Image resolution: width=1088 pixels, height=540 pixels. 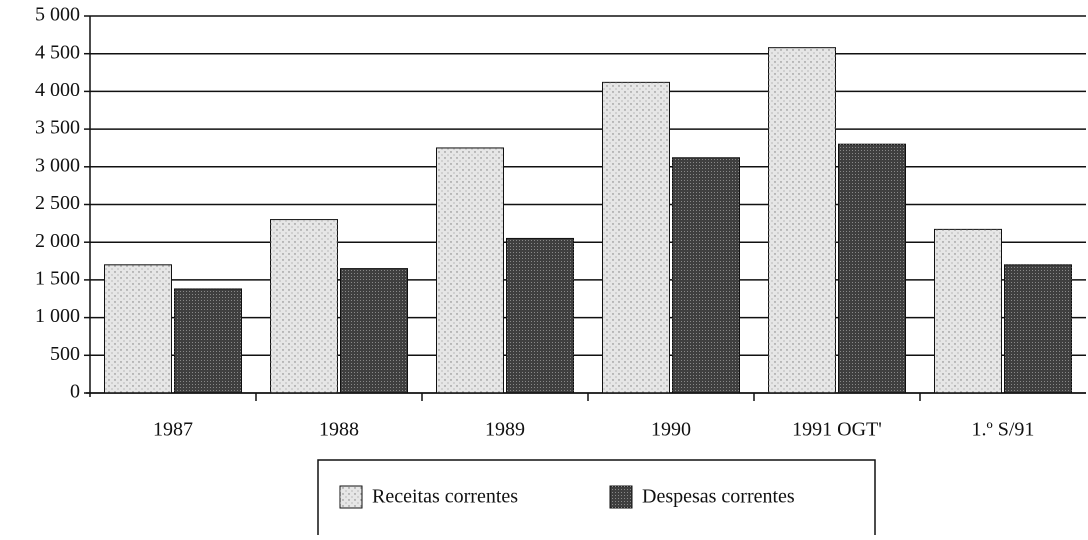 I want to click on y-tick-label: 4 500, so click(x=57, y=52).